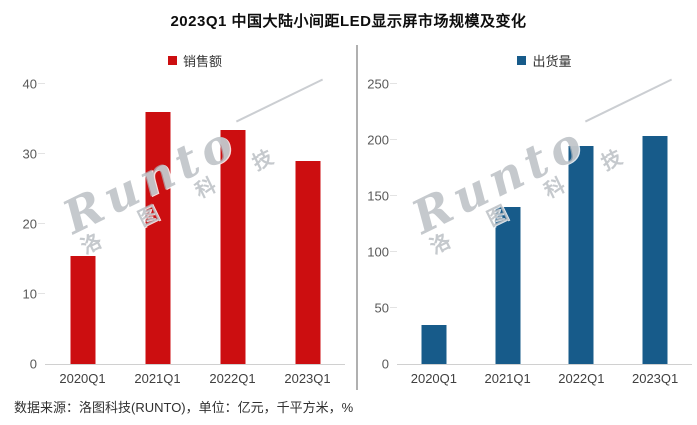 The width and height of the screenshot is (697, 425). Describe the element at coordinates (377, 224) in the screenshot. I see `shipments-y-axis: 0 50 100 150 200 250` at that location.